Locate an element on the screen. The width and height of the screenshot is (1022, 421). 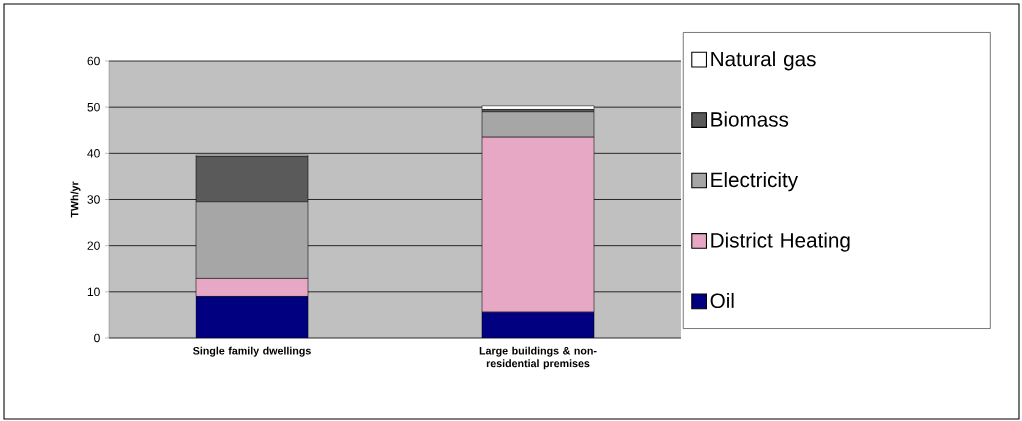
x-tick-label: Large buildings & non-residential premises is located at coordinates (538, 358).